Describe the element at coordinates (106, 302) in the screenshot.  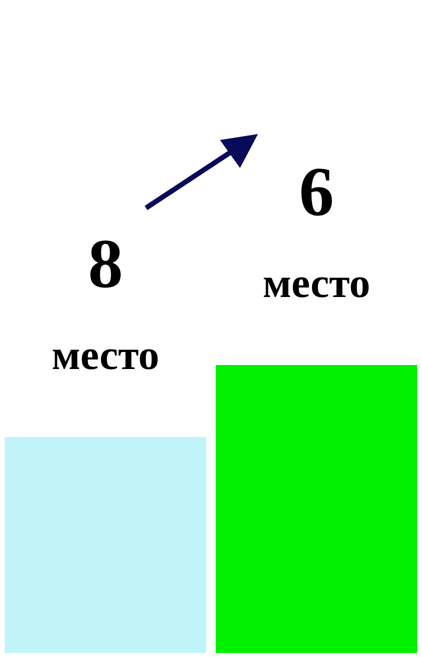
I see `annotation: 8 место` at that location.